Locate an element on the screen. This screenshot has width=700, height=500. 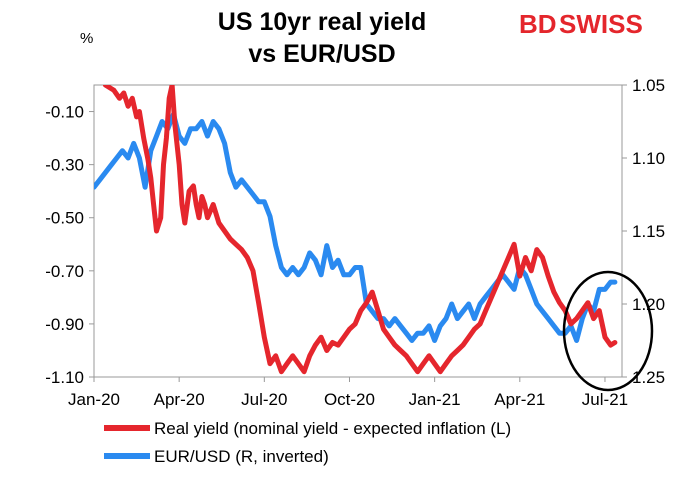
x-tick-label: Jan-20 is located at coordinates (94, 399).